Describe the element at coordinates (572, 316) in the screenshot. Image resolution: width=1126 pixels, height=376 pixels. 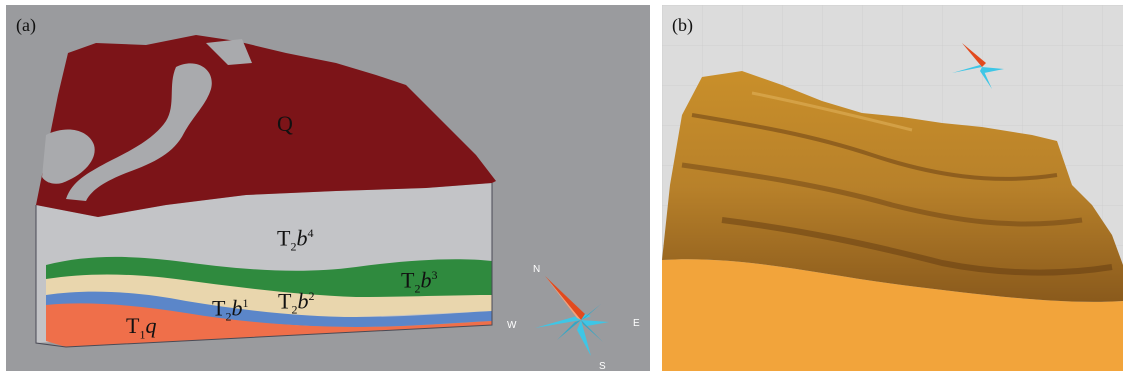
I see `compass-rose-icon` at that location.